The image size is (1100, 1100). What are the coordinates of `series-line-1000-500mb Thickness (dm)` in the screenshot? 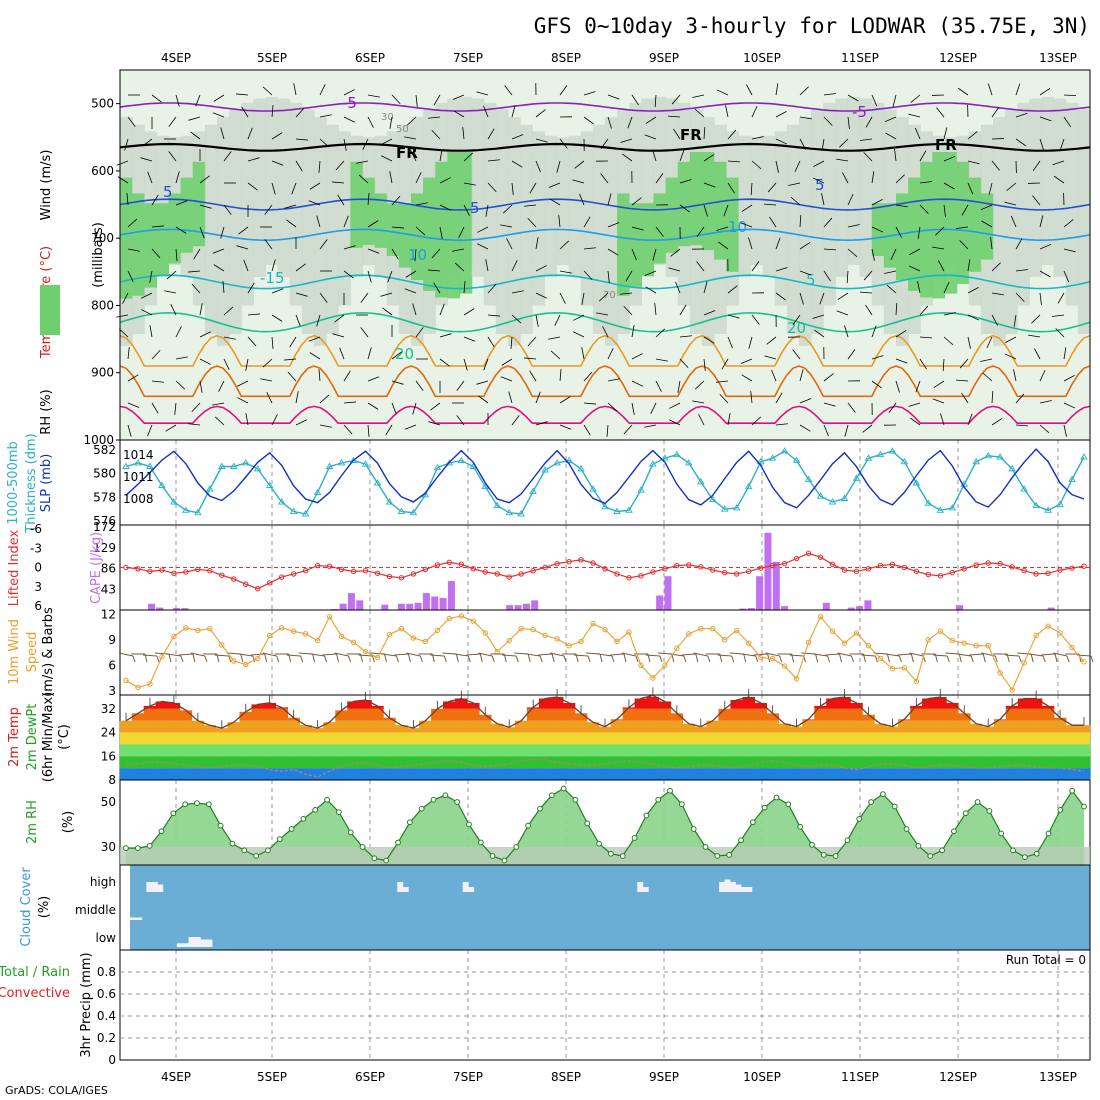 It's located at (605, 482).